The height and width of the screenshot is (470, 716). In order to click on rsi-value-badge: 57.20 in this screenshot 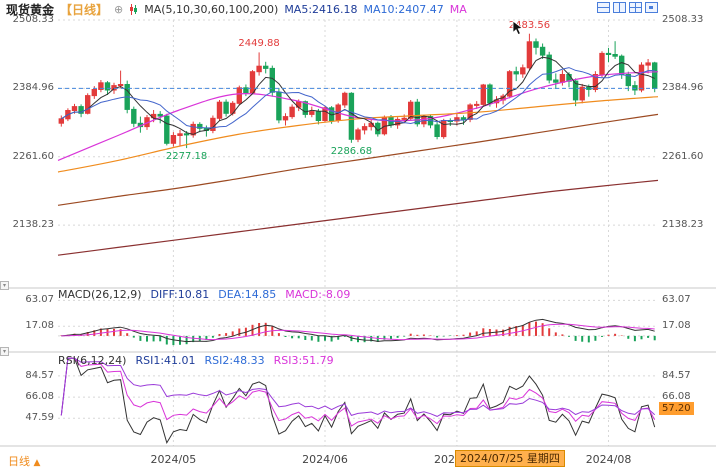, I will do `click(676, 408)`.